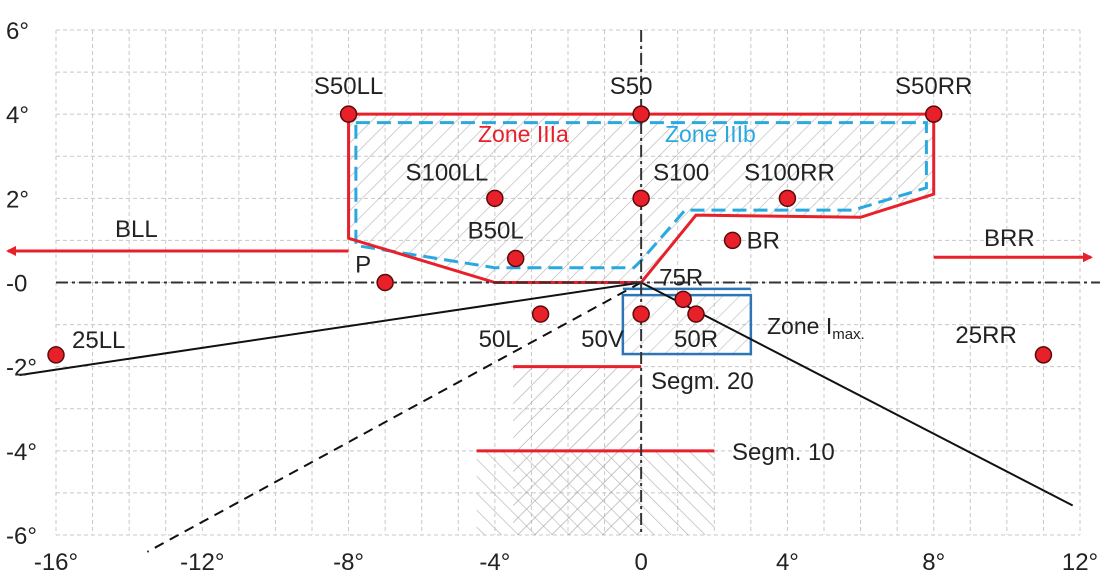  I want to click on label-zone-3b: Zone IIIb, so click(710, 134).